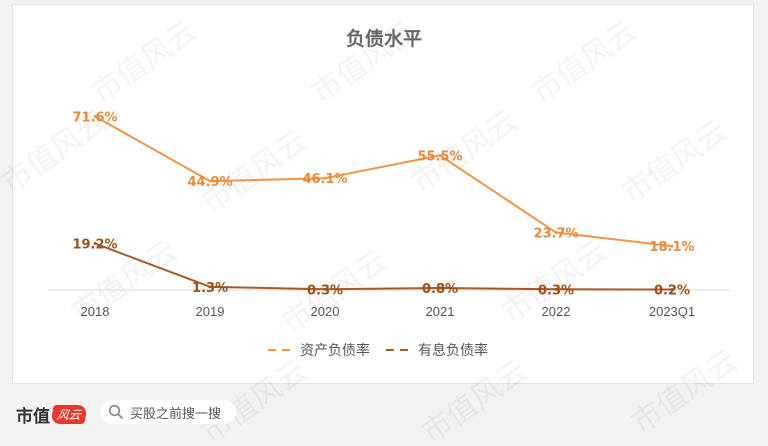 This screenshot has width=768, height=446. Describe the element at coordinates (383, 266) in the screenshot. I see `series-line` at that location.